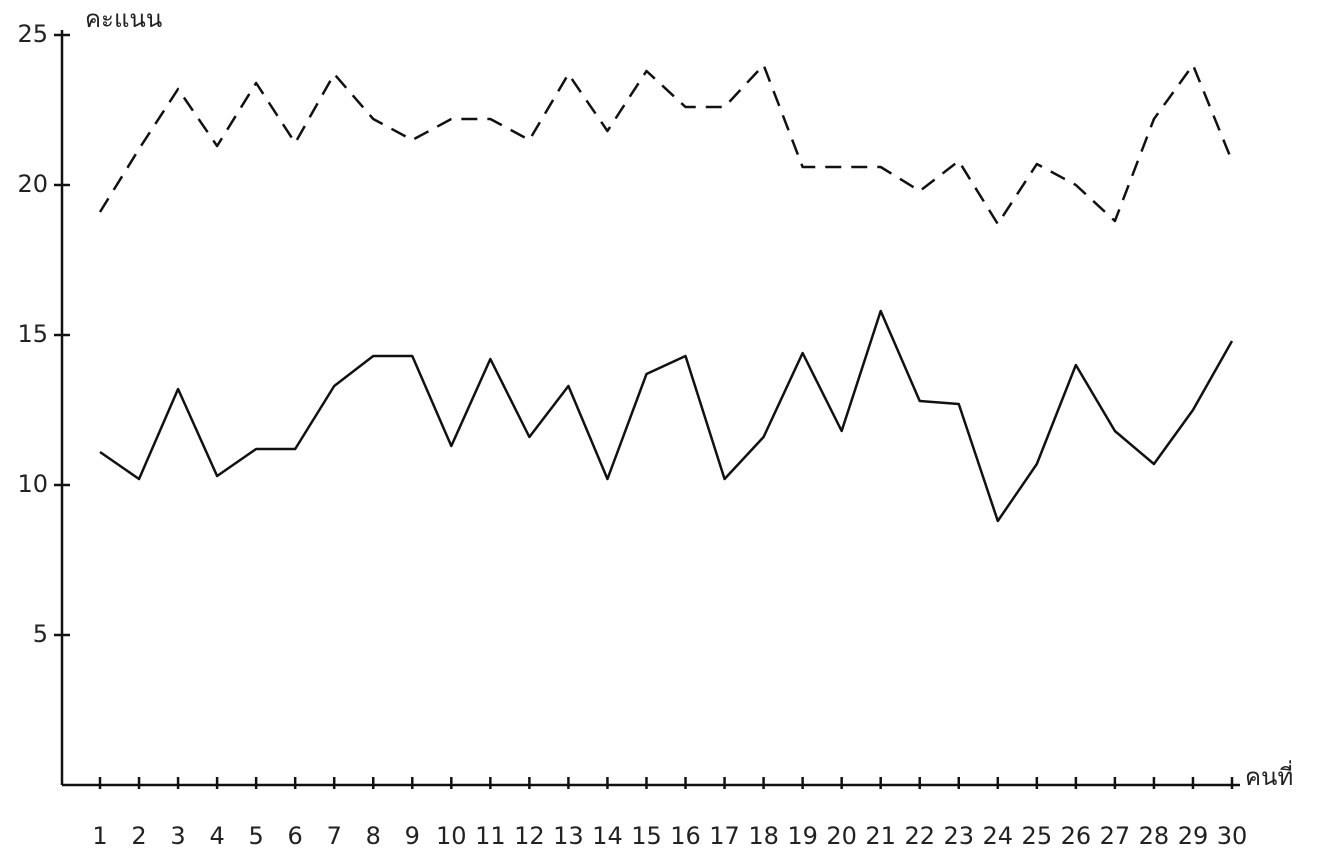 The width and height of the screenshot is (1318, 850). What do you see at coordinates (40, 634) in the screenshot?
I see `y-tick-label: 5` at bounding box center [40, 634].